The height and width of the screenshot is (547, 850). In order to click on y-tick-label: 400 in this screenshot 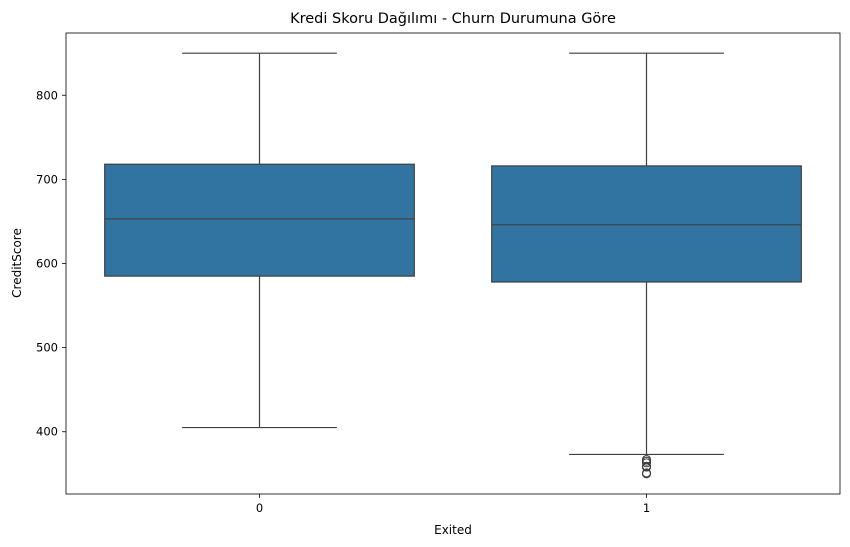, I will do `click(47, 432)`.